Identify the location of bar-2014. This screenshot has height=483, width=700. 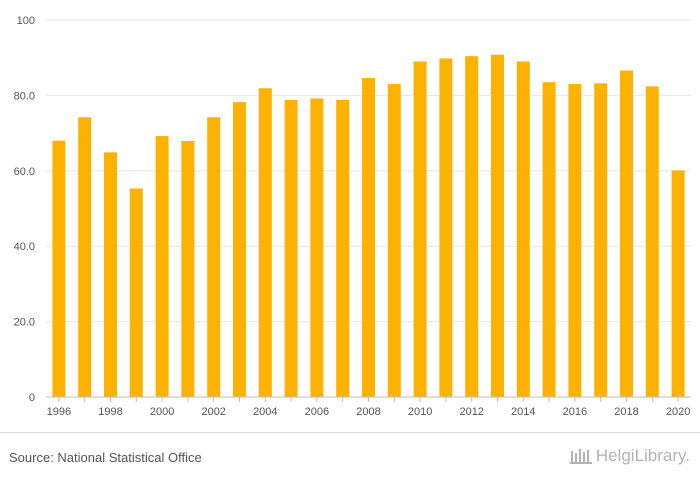
(523, 229).